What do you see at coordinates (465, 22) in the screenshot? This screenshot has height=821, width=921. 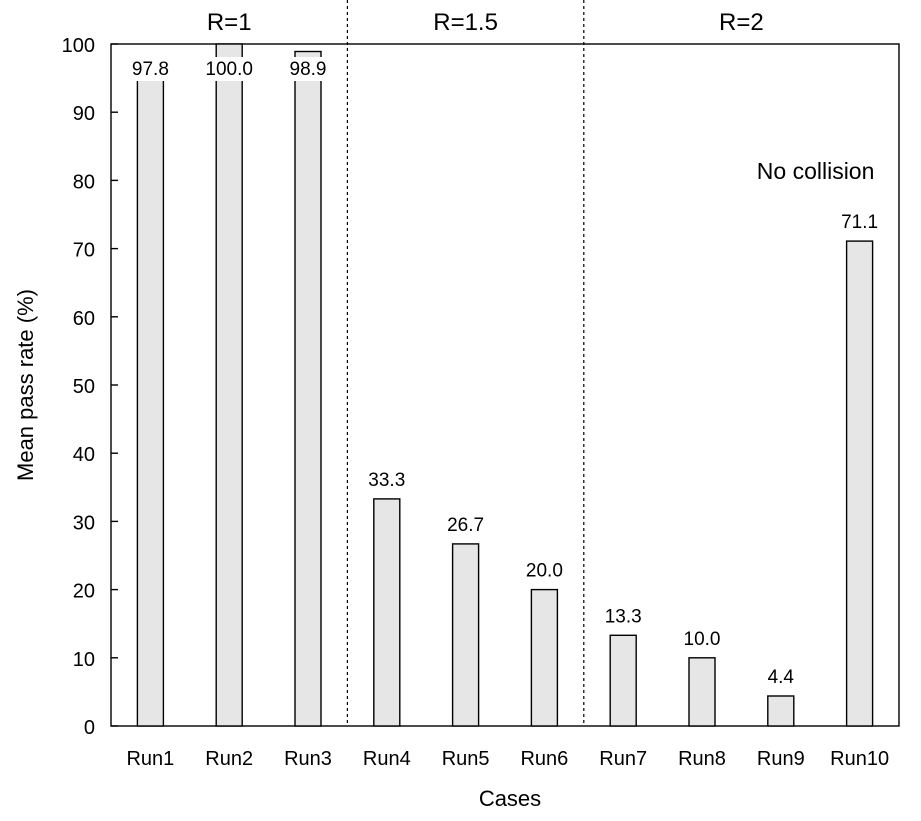 I see `group-label: R=1.5` at bounding box center [465, 22].